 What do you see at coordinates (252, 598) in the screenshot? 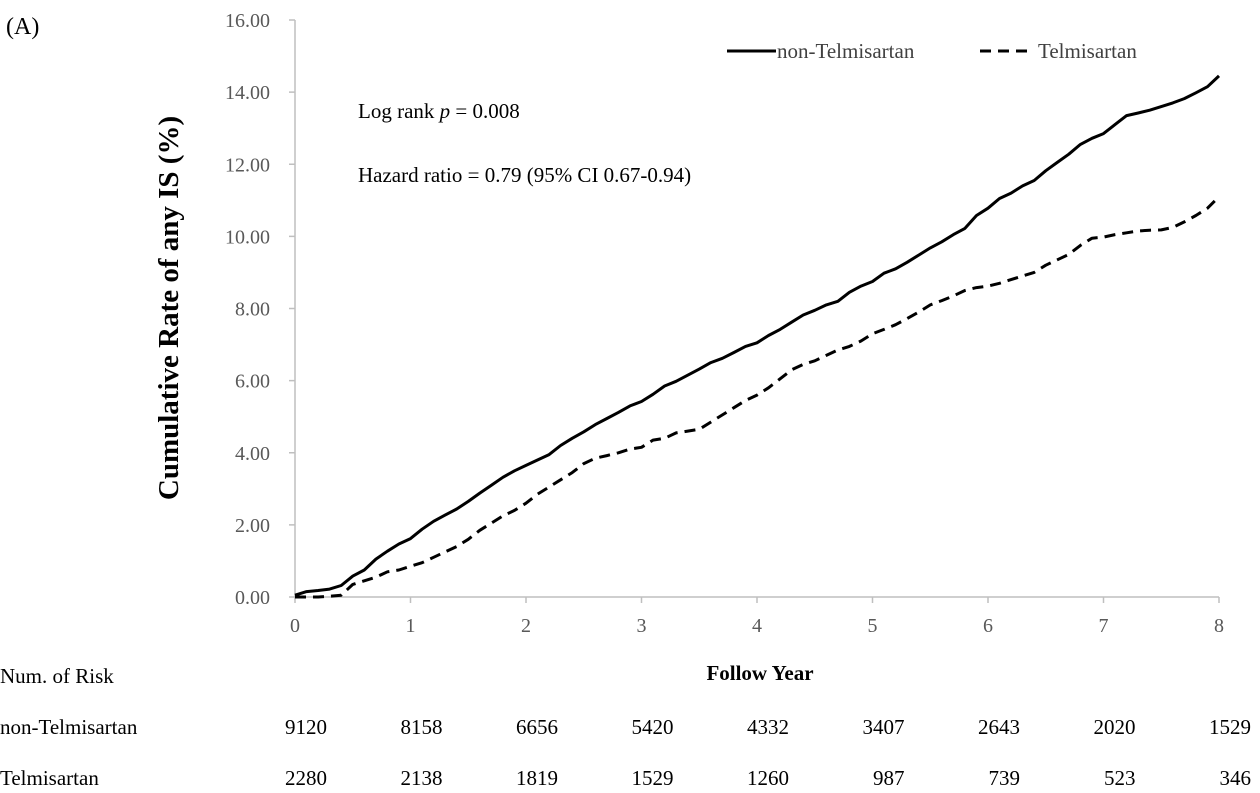
I see `y-tick-label: 0.00` at bounding box center [252, 598].